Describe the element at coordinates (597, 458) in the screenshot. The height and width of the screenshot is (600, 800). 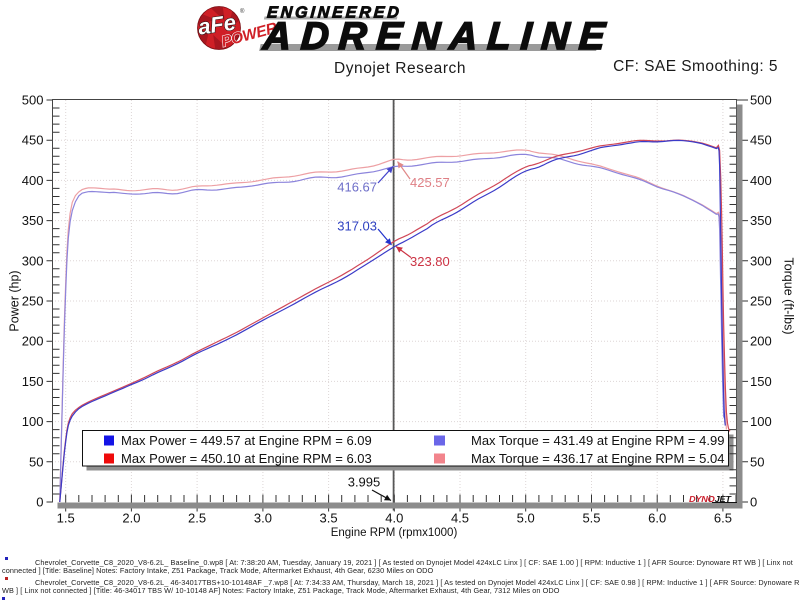
I see `svg-text:Max Torque = 436.17 at Engine: Max Torque = 436.17 at Engine RPM = 5.04` at that location.